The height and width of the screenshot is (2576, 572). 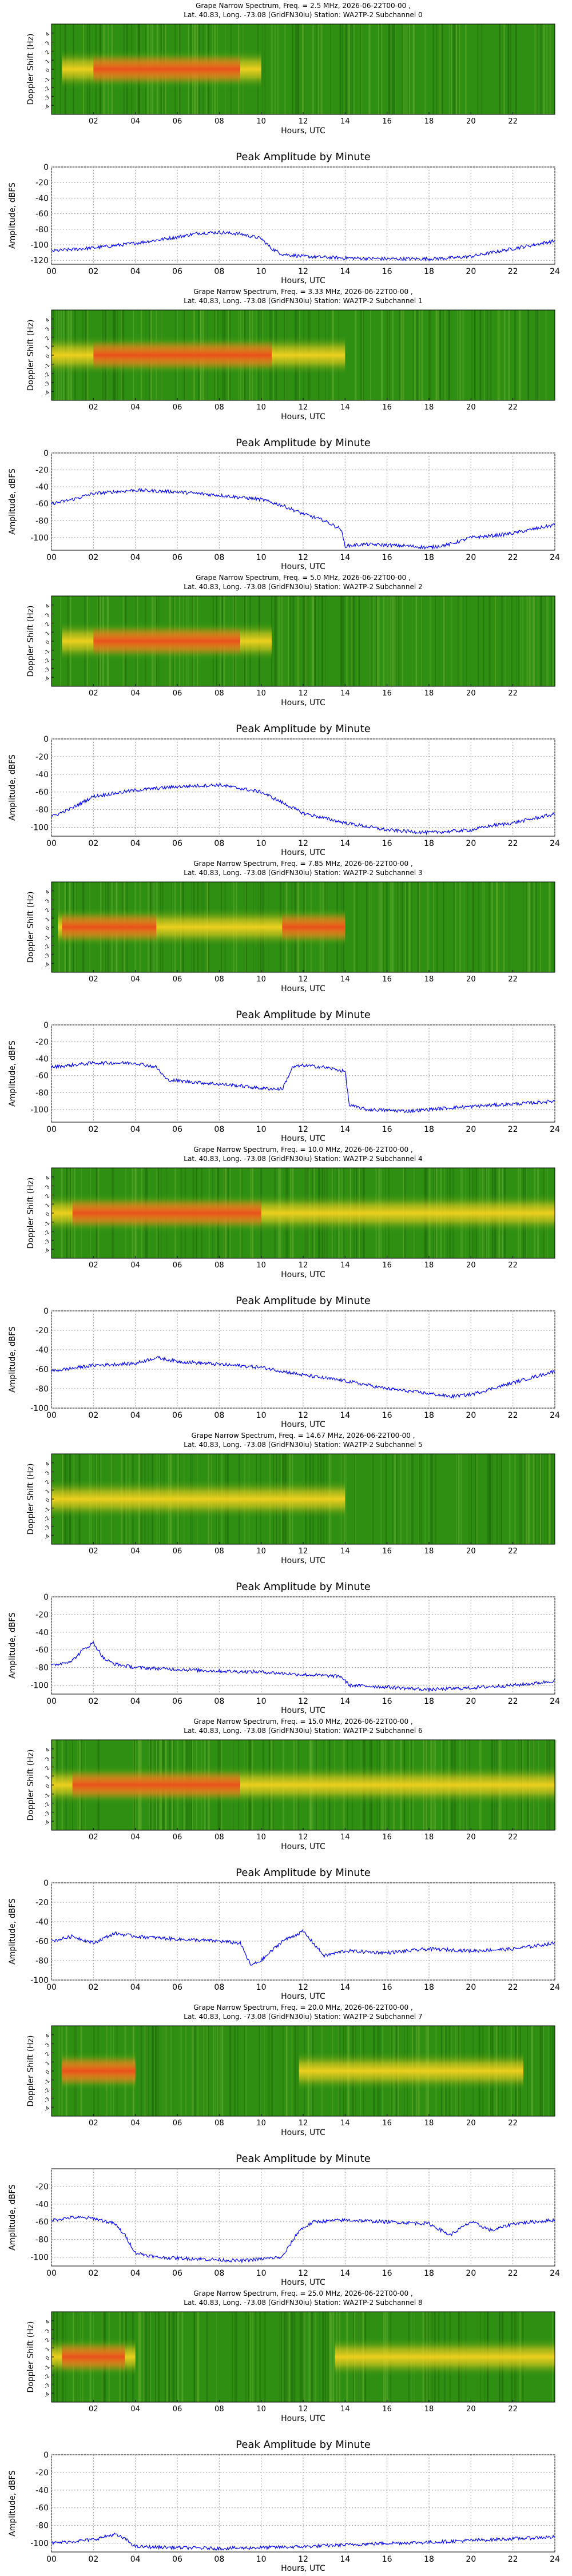 I want to click on x-tick-label: 04, so click(x=135, y=693).